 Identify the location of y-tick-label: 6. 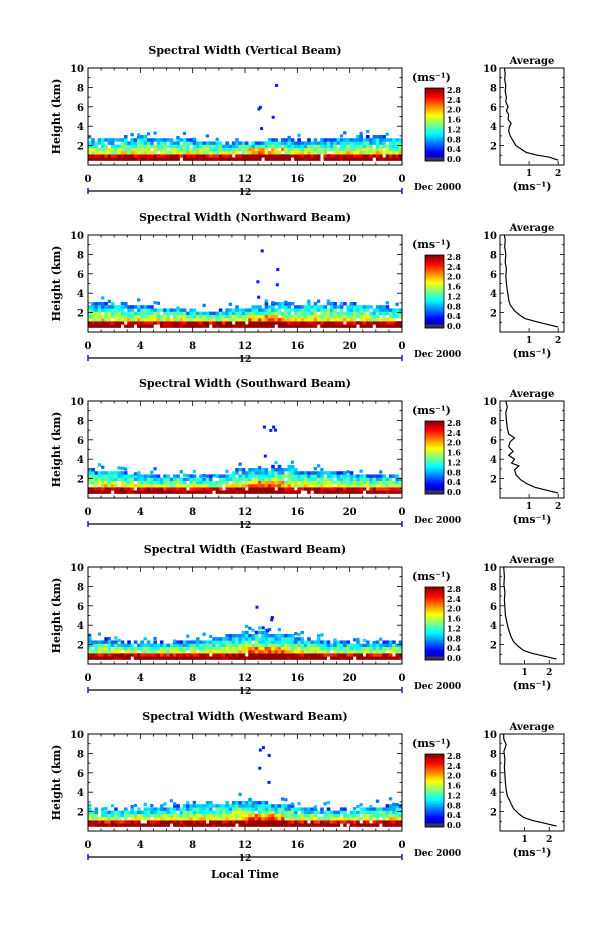
(80, 441).